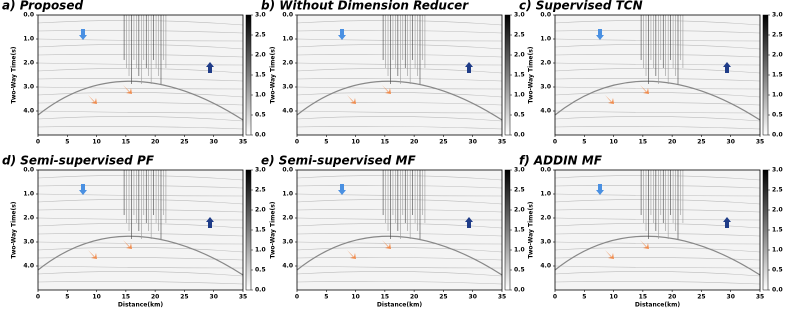 The width and height of the screenshot is (793, 313). What do you see at coordinates (777, 290) in the screenshot?
I see `colorbar-tick-label: 0.0` at bounding box center [777, 290].